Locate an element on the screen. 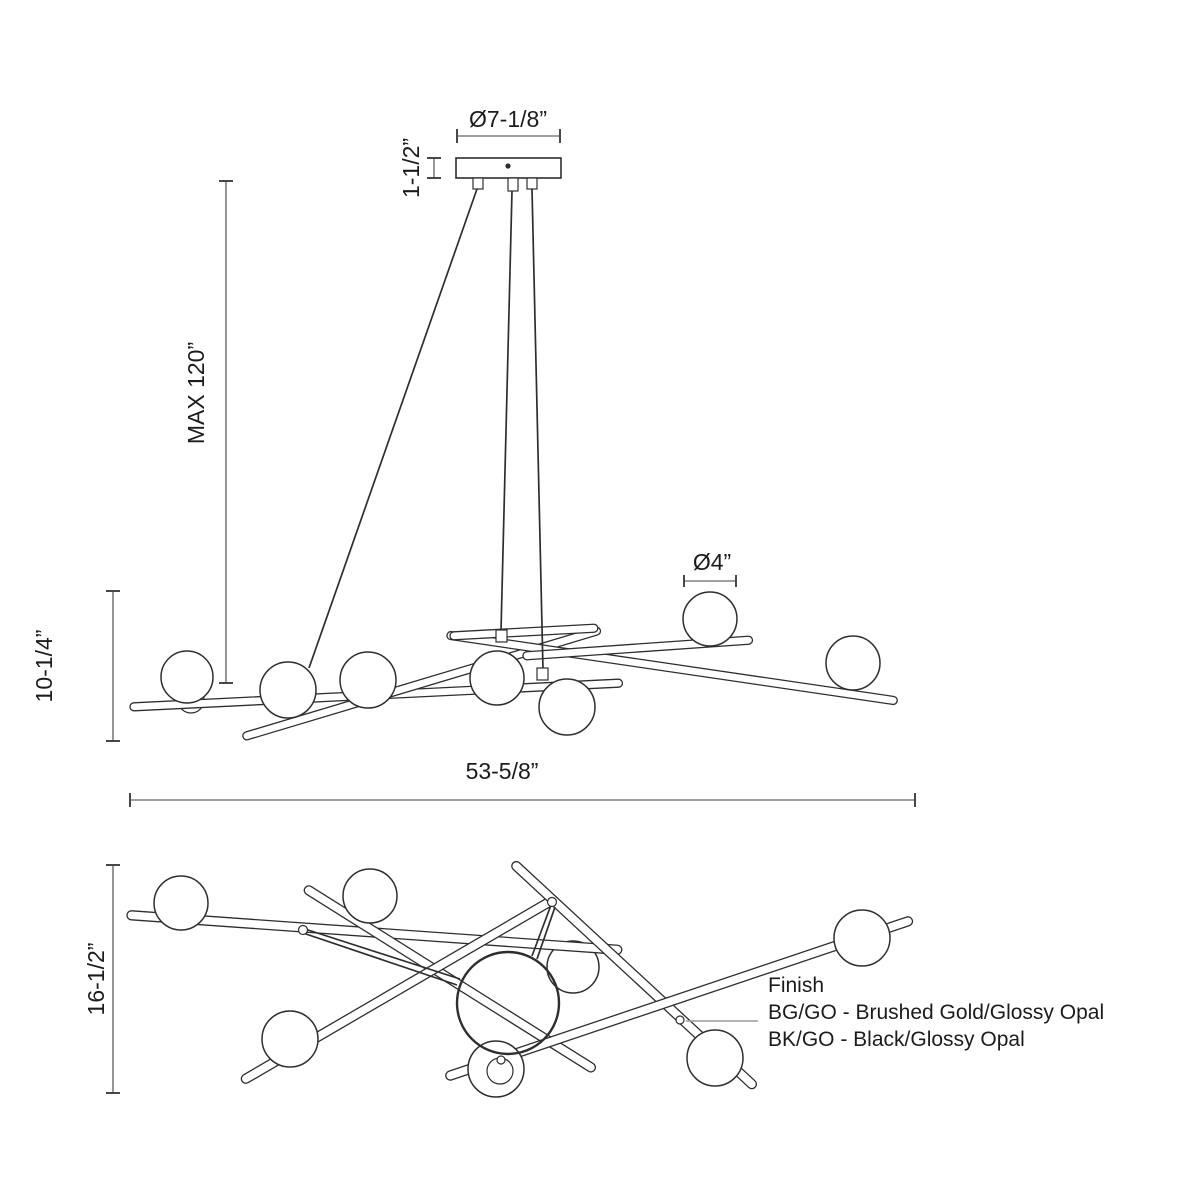 This screenshot has width=1200, height=1200. dimension-overall-width: 53-5/8” is located at coordinates (522, 782).